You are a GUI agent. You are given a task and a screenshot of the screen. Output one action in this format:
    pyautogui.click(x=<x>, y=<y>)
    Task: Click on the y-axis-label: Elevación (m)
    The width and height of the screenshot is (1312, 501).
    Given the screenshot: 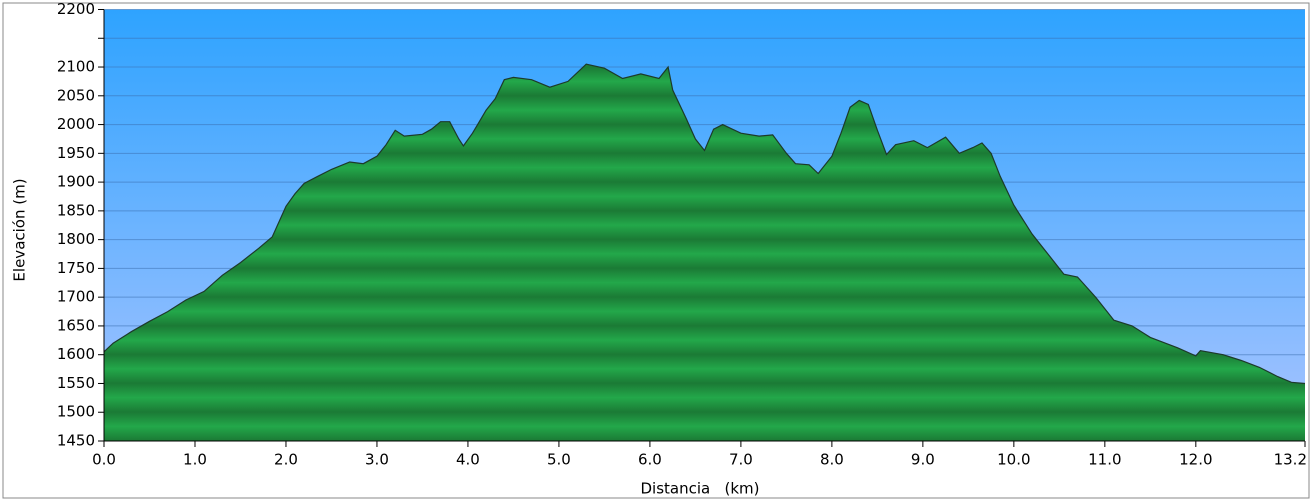 What is the action you would take?
    pyautogui.click(x=20, y=229)
    